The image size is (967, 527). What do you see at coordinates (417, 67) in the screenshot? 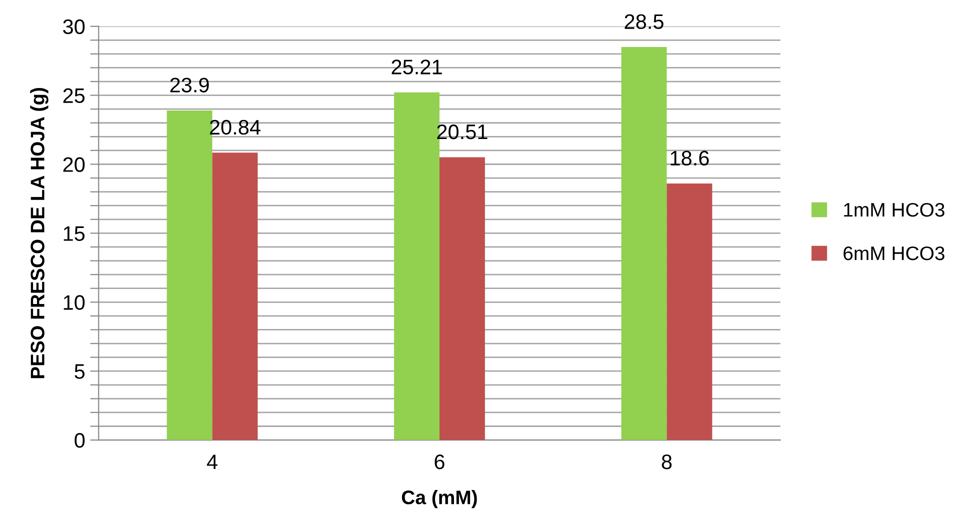
I see `data-label: 25.21` at bounding box center [417, 67].